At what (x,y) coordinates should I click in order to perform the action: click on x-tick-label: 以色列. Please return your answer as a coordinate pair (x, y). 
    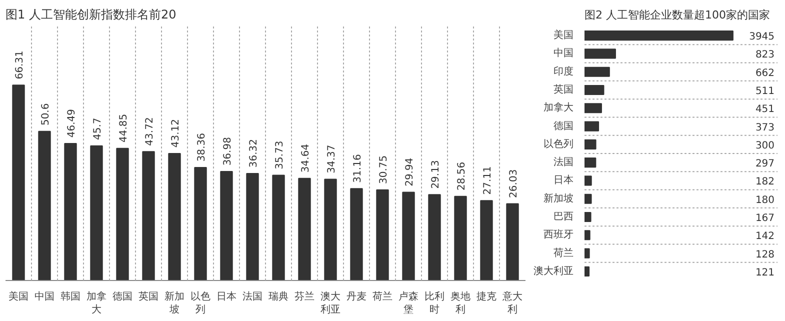
    Looking at the image, I should click on (200, 303).